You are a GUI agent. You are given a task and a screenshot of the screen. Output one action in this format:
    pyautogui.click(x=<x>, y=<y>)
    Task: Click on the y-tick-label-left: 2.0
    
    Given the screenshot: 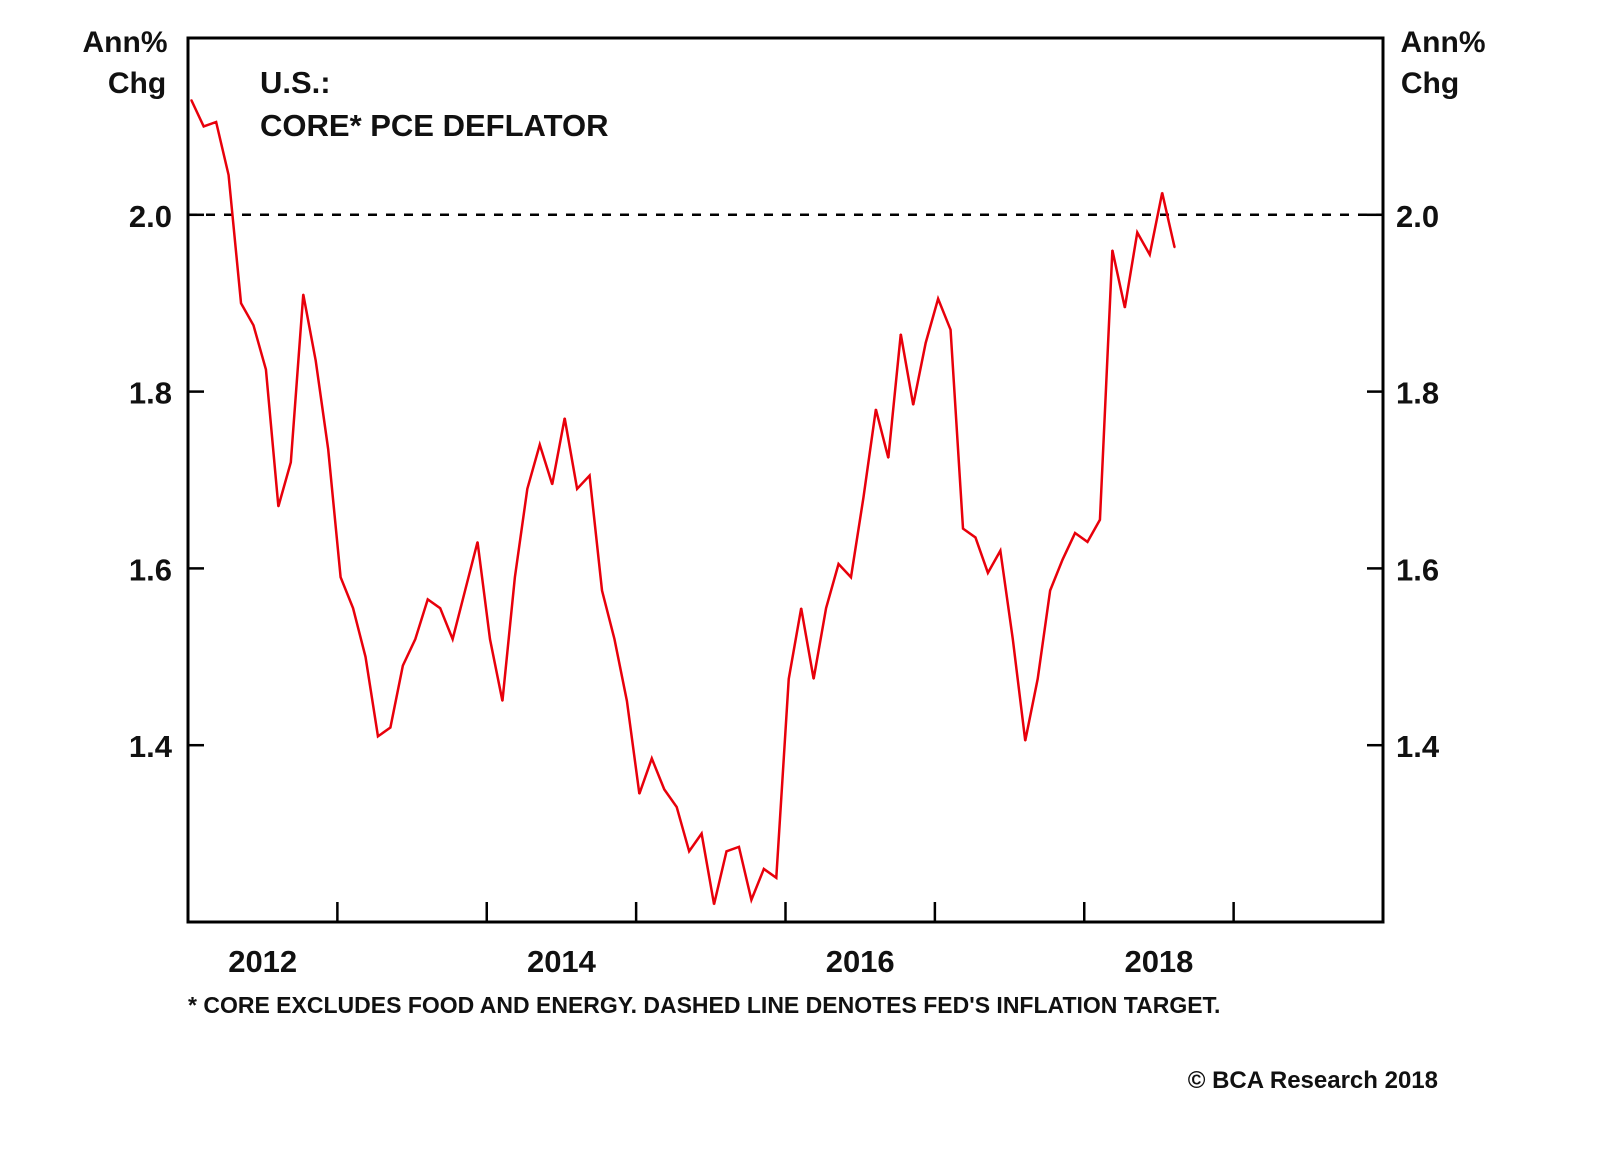 What is the action you would take?
    pyautogui.click(x=150, y=216)
    